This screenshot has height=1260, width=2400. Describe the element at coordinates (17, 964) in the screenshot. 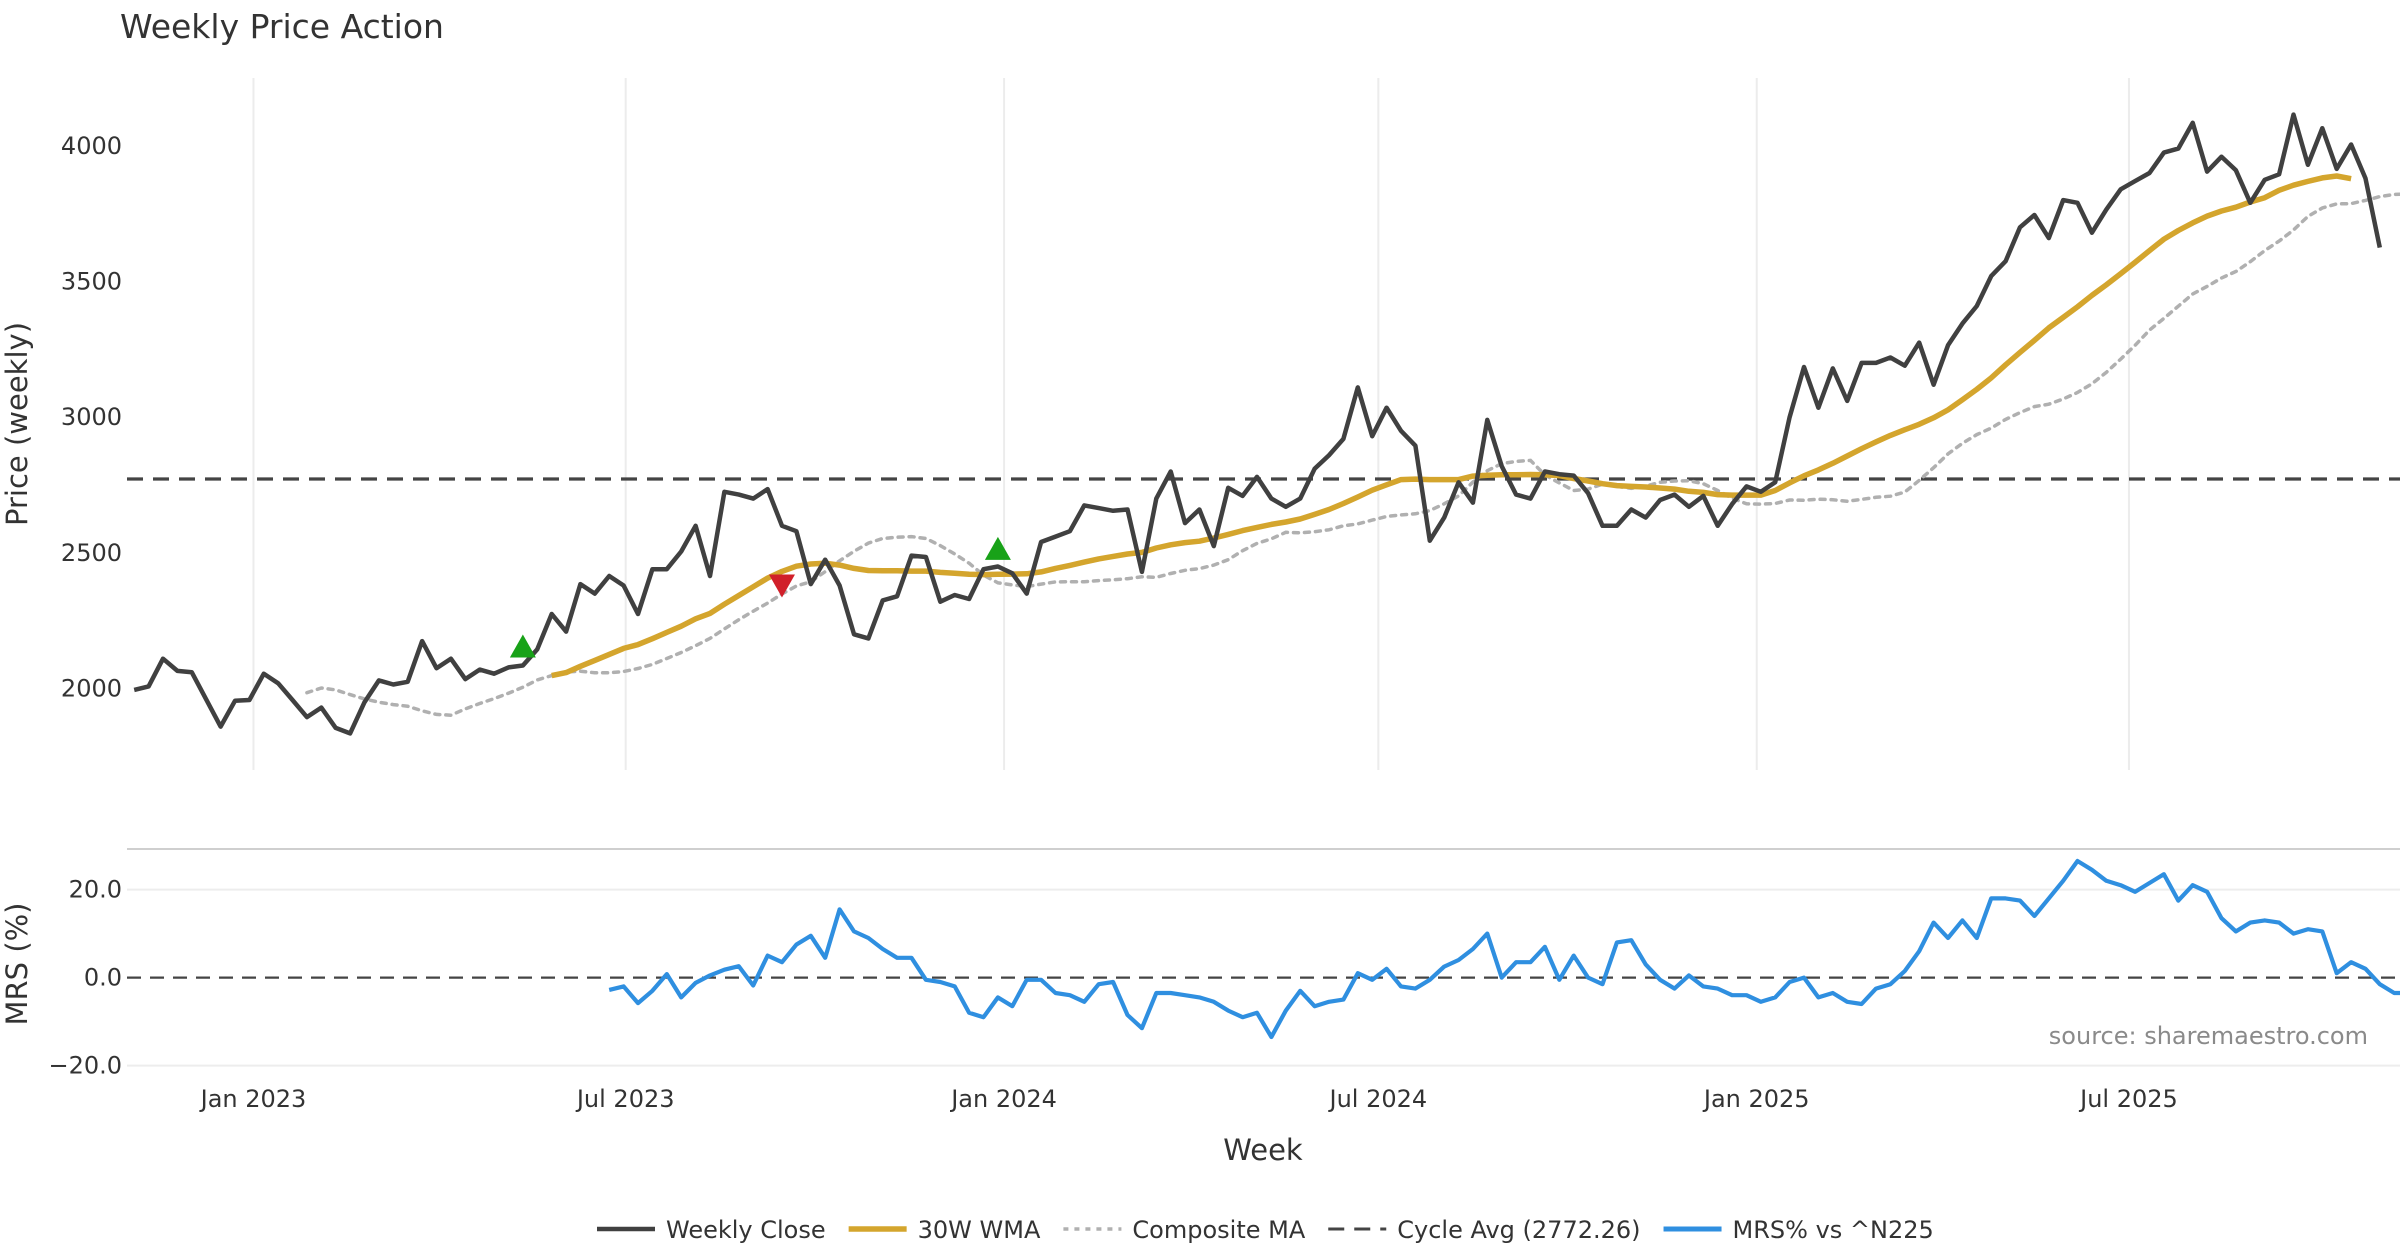

I see `mrs-y-axis-label: MRS (%)` at that location.